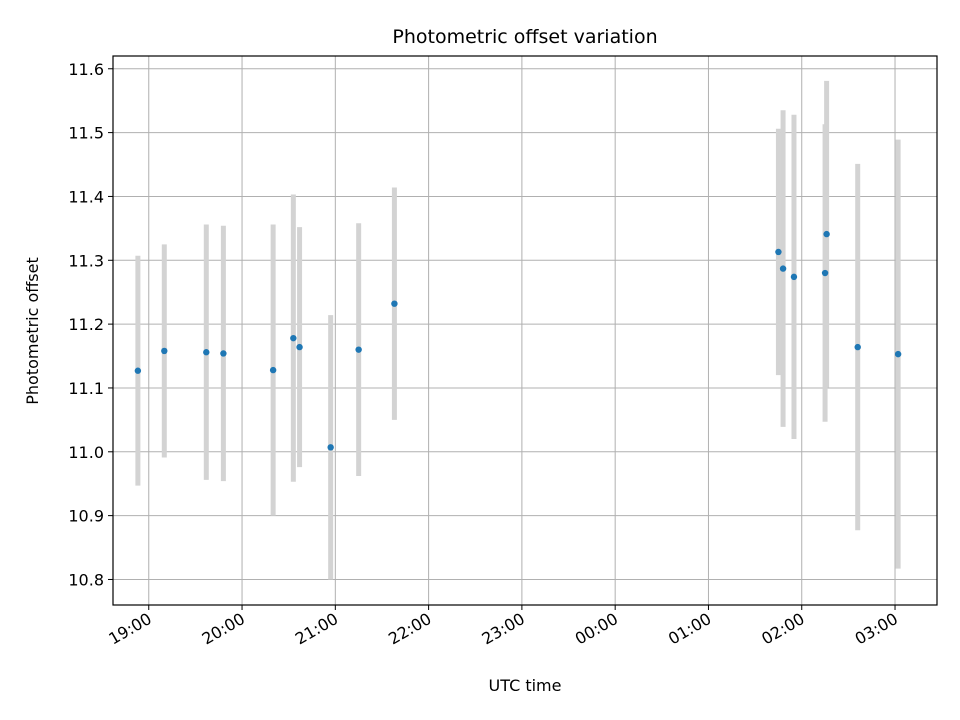 This screenshot has width=960, height=720. What do you see at coordinates (86, 324) in the screenshot?
I see `y-tick-label: 11.2` at bounding box center [86, 324].